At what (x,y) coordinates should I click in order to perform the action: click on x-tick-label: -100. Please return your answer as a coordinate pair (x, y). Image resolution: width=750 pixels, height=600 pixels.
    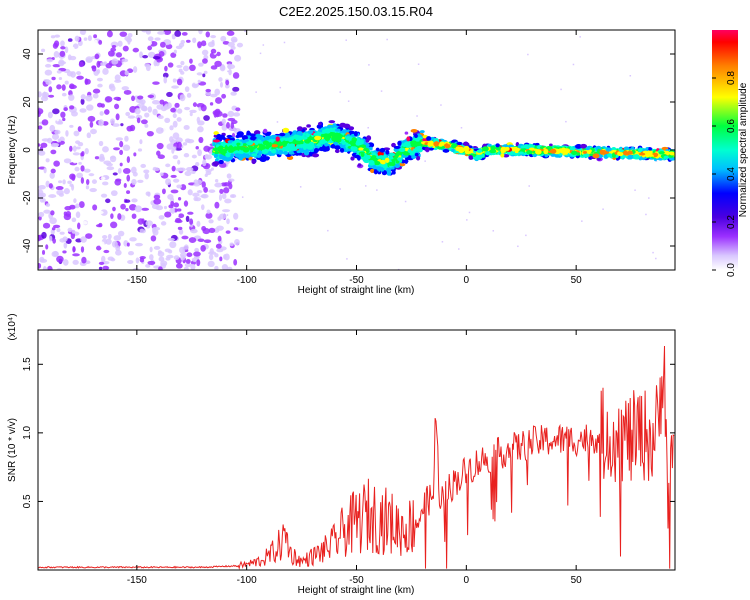
    Looking at the image, I should click on (247, 580).